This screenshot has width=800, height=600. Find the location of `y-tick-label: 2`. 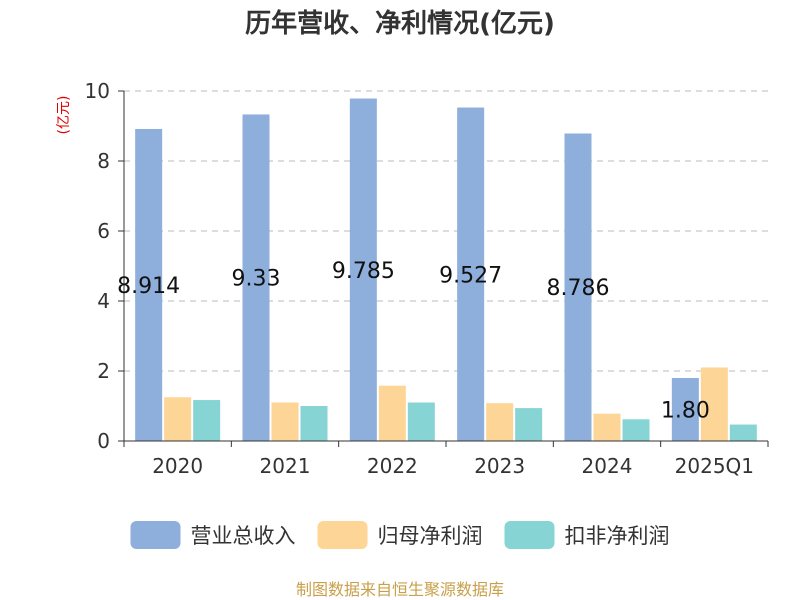

y-tick-label: 2 is located at coordinates (103, 371).